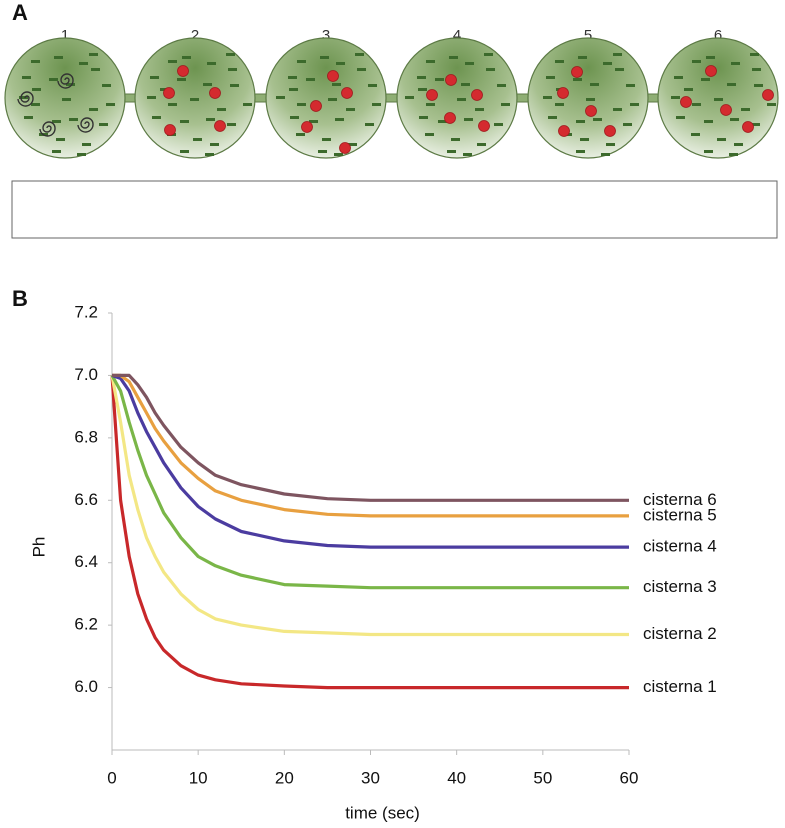 Image resolution: width=785 pixels, height=828 pixels. What do you see at coordinates (456, 777) in the screenshot?
I see `x-tick-label: 40` at bounding box center [456, 777].